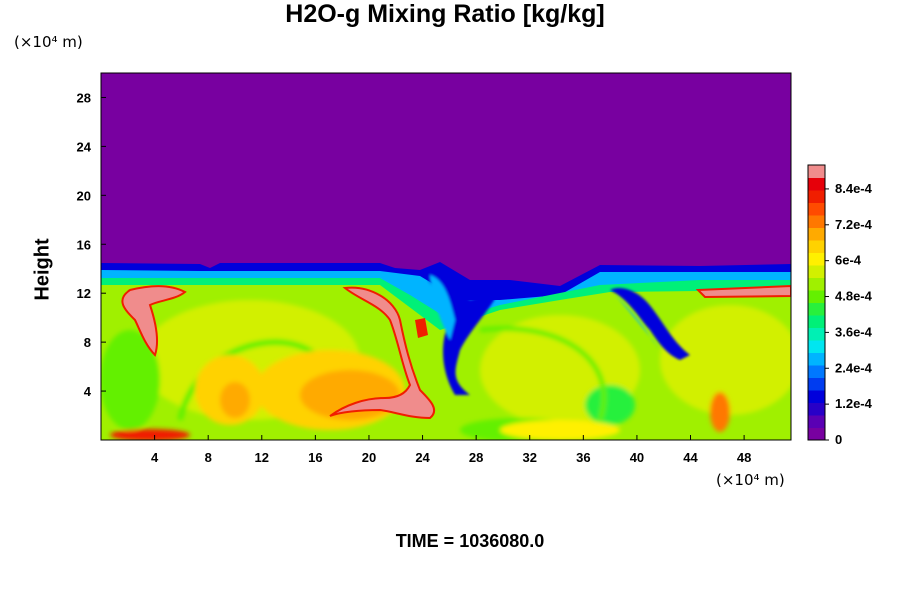 This screenshot has width=900, height=600. What do you see at coordinates (854, 367) in the screenshot?
I see `colorbar-tick-label: 2.4e-4` at bounding box center [854, 367].